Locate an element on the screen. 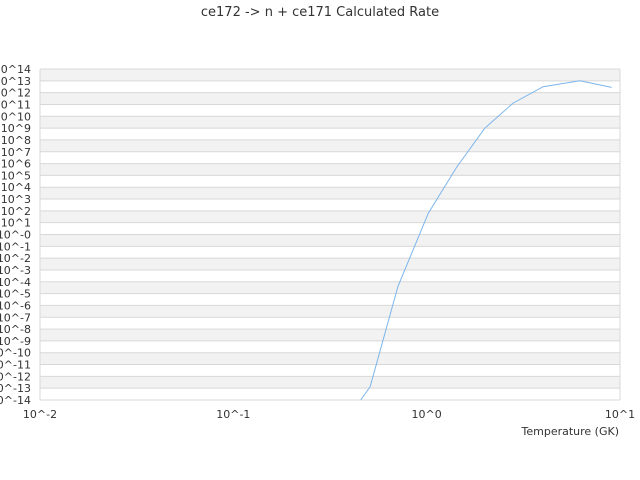  x-tick-labels: 10^-2 10^-1 10^0 10^1 is located at coordinates (329, 414).